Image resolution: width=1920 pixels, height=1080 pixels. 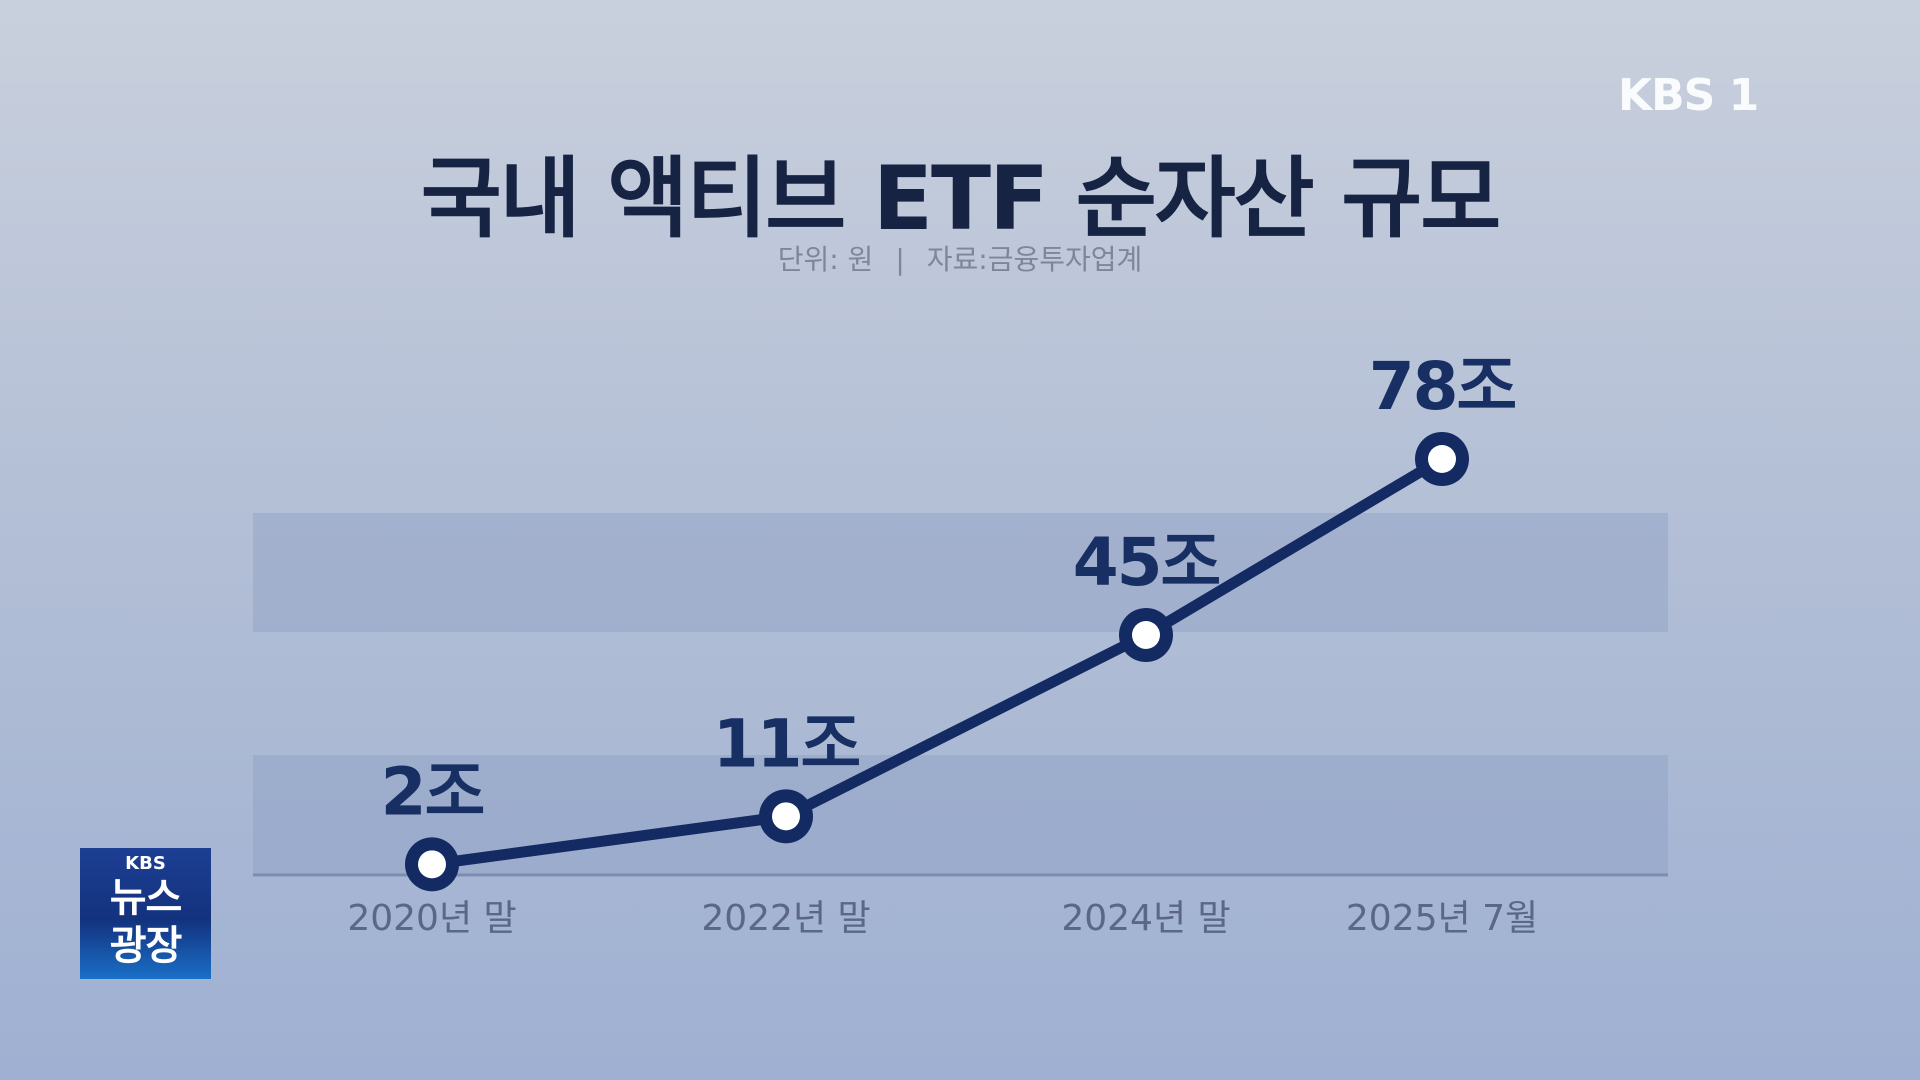 I want to click on value-label-3: 45조, so click(x=1146, y=562).